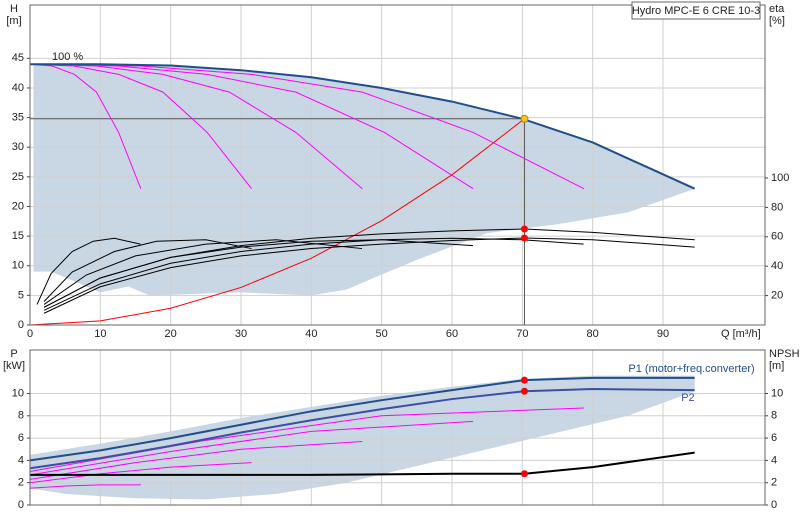  Describe the element at coordinates (18, 117) in the screenshot. I see `y-tick-label: 35` at that location.